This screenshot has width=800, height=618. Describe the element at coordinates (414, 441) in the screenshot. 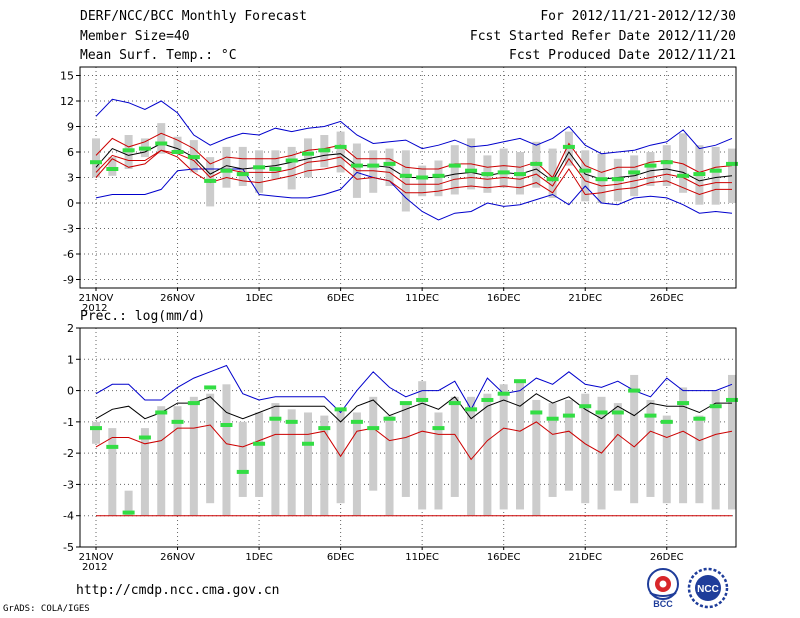

I see `series-inner` at that location.